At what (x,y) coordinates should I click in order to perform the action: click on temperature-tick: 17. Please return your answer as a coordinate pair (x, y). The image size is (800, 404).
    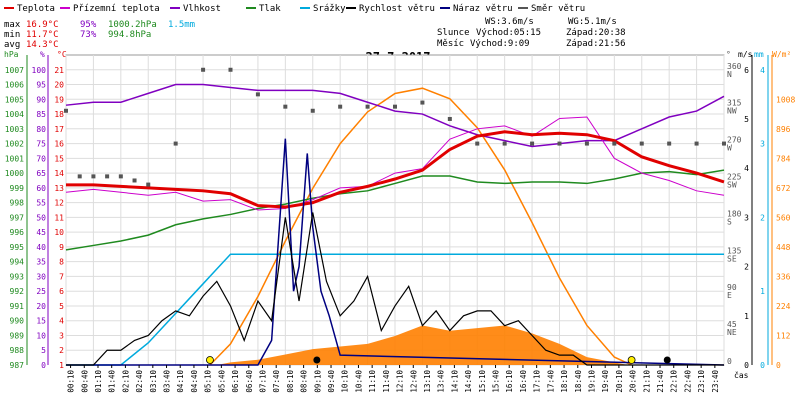
    Looking at the image, I should click on (59, 129).